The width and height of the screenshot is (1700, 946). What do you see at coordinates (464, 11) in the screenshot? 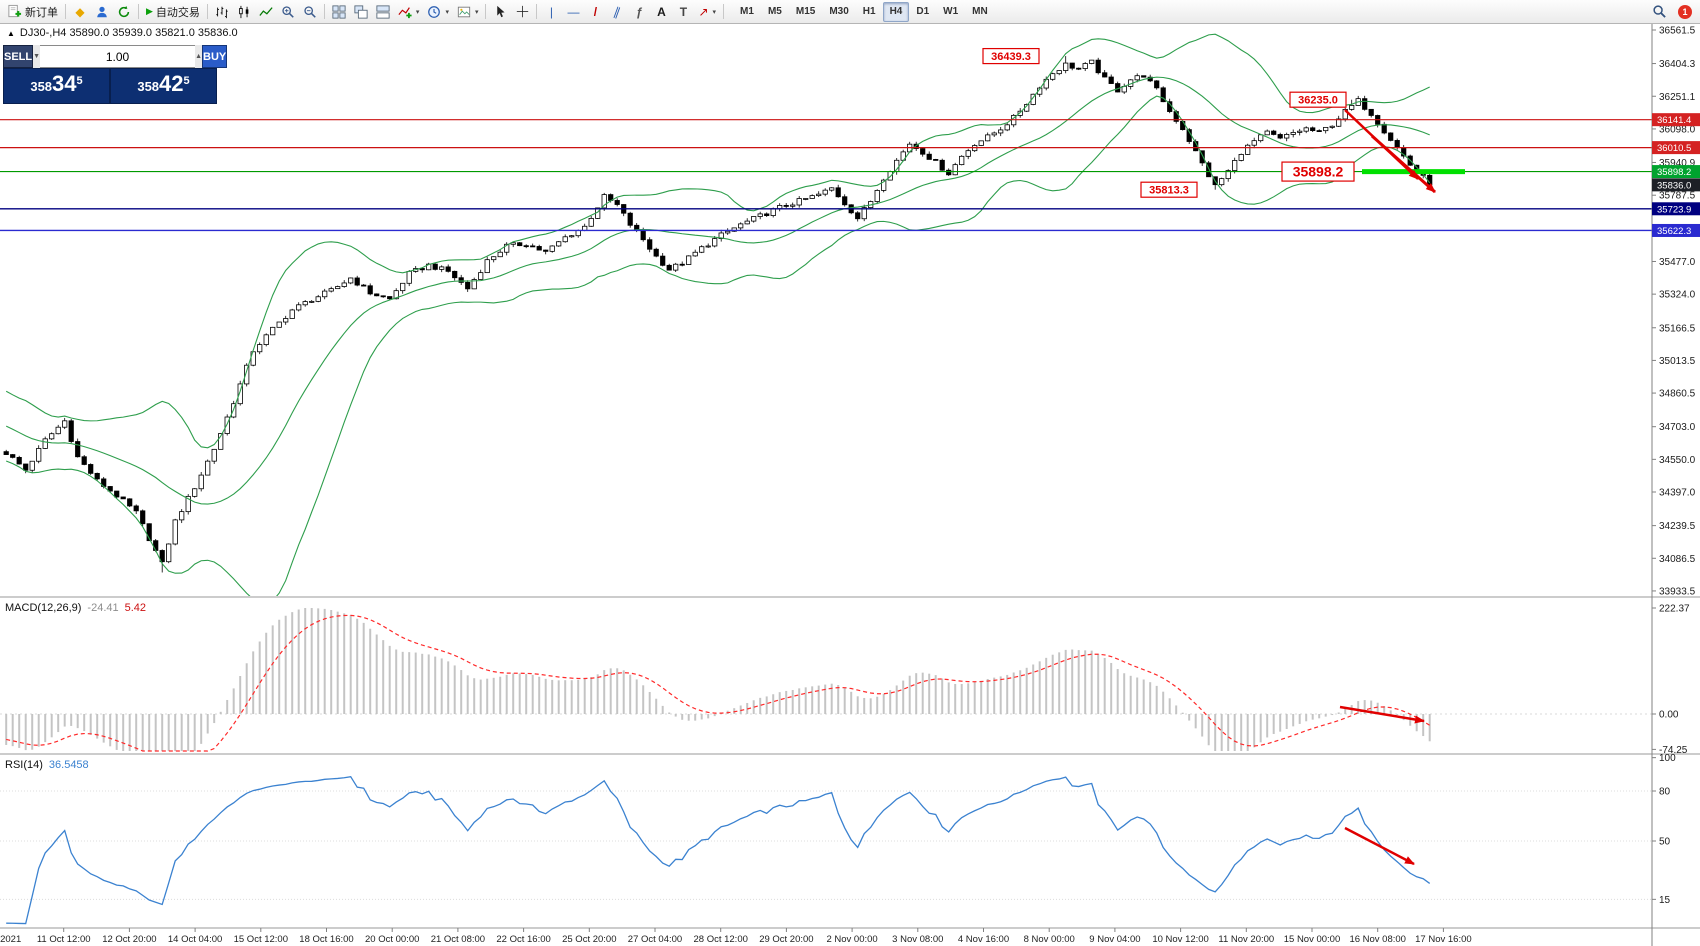
I see `template-icon` at bounding box center [464, 11].